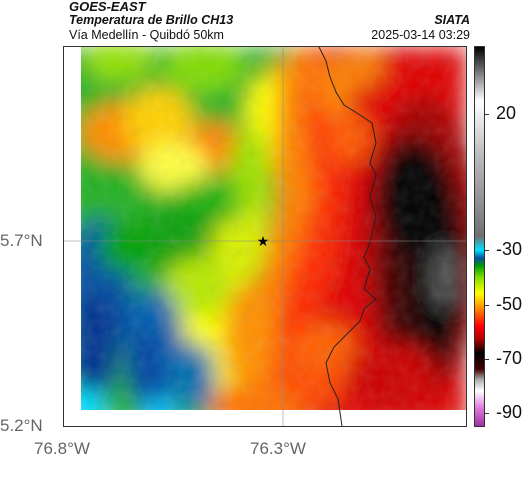 This screenshot has width=526, height=491. I want to click on colorbar-tick-label: -50, so click(509, 303).